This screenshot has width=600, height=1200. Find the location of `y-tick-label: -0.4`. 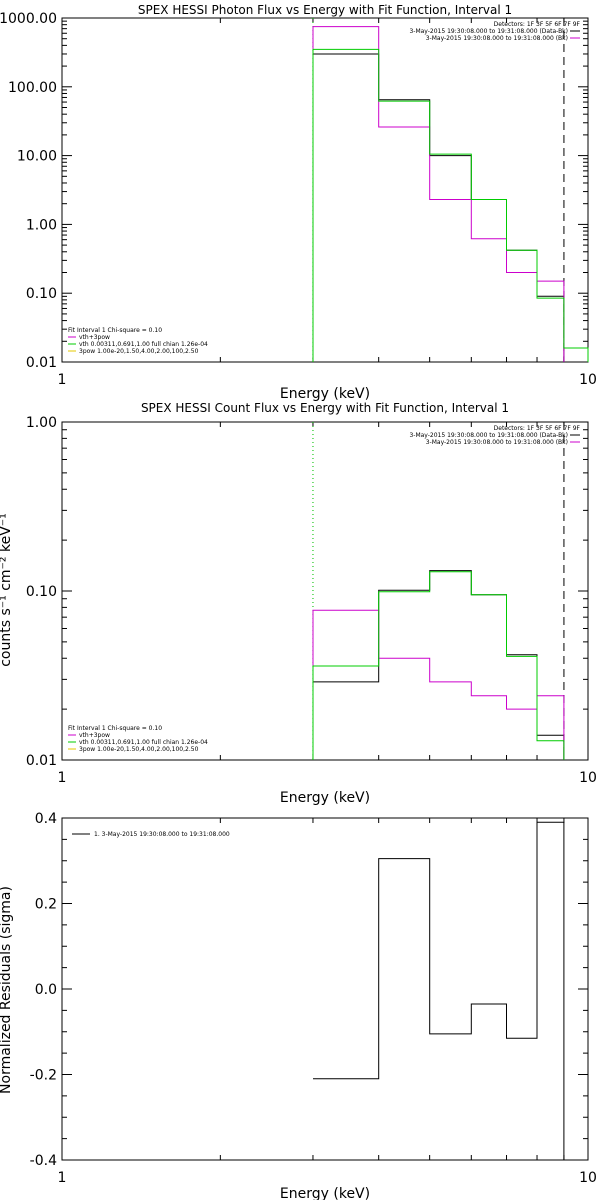

y-tick-label: -0.4 is located at coordinates (43, 1161).